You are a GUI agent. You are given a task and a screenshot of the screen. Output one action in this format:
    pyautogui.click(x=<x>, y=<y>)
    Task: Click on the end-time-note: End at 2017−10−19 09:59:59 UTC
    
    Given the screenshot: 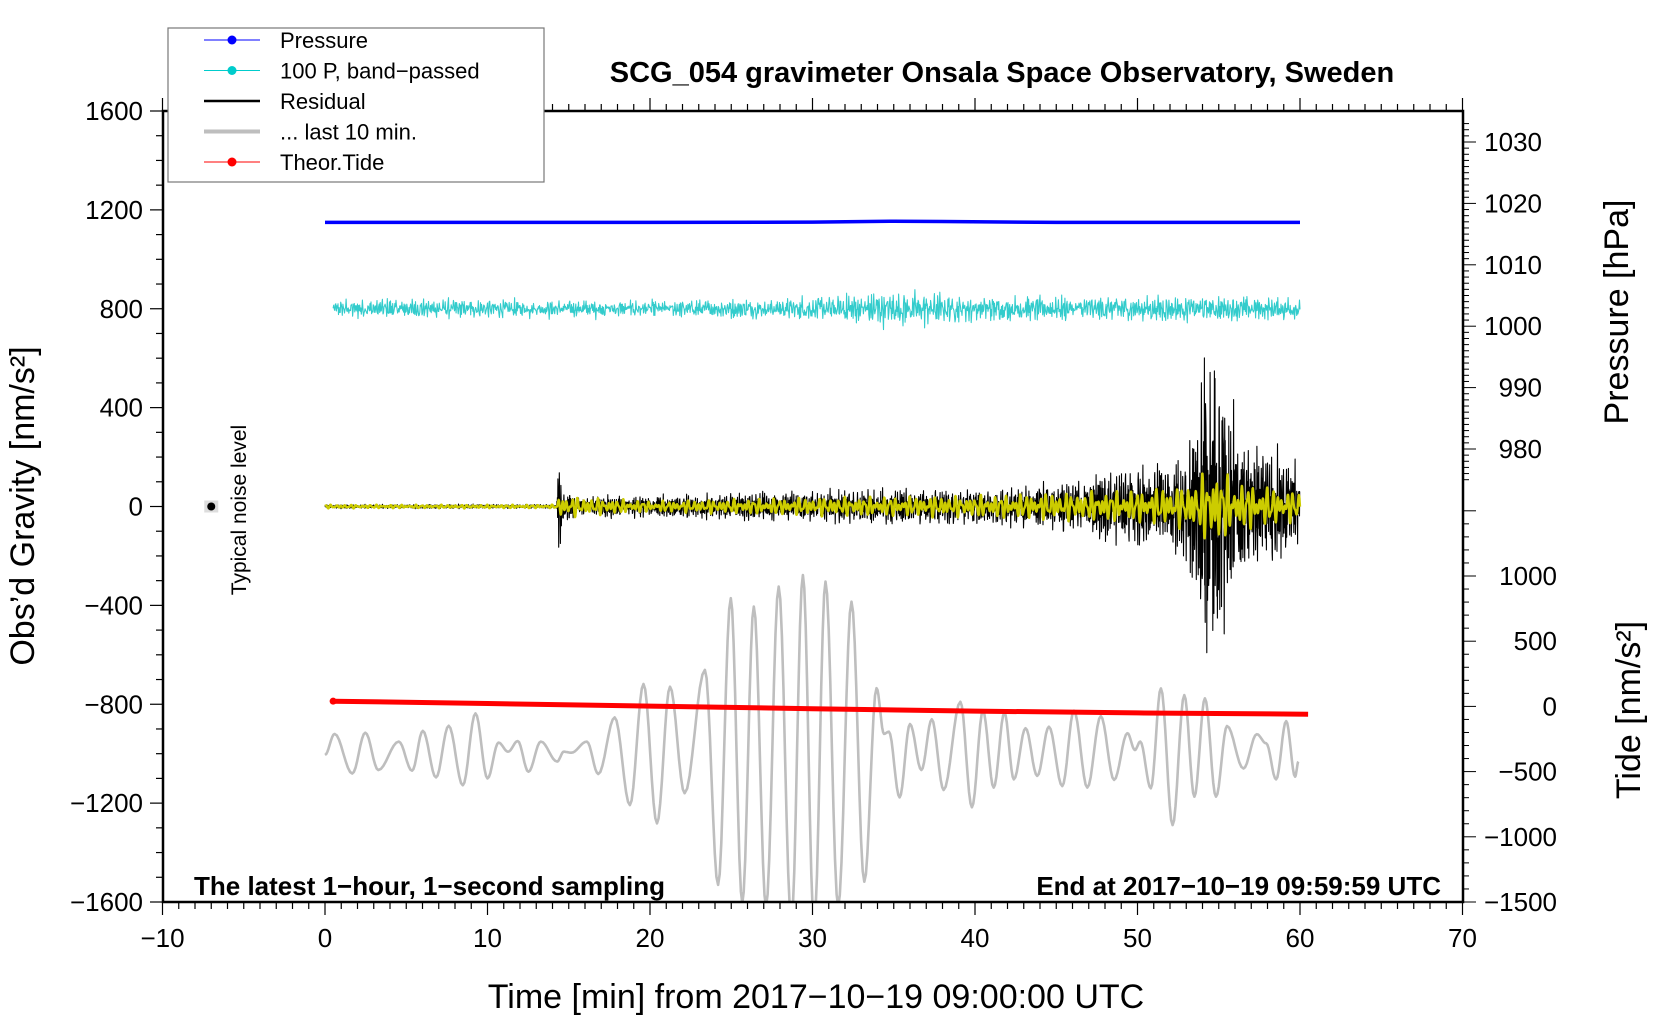 What is the action you would take?
    pyautogui.click(x=1238, y=886)
    